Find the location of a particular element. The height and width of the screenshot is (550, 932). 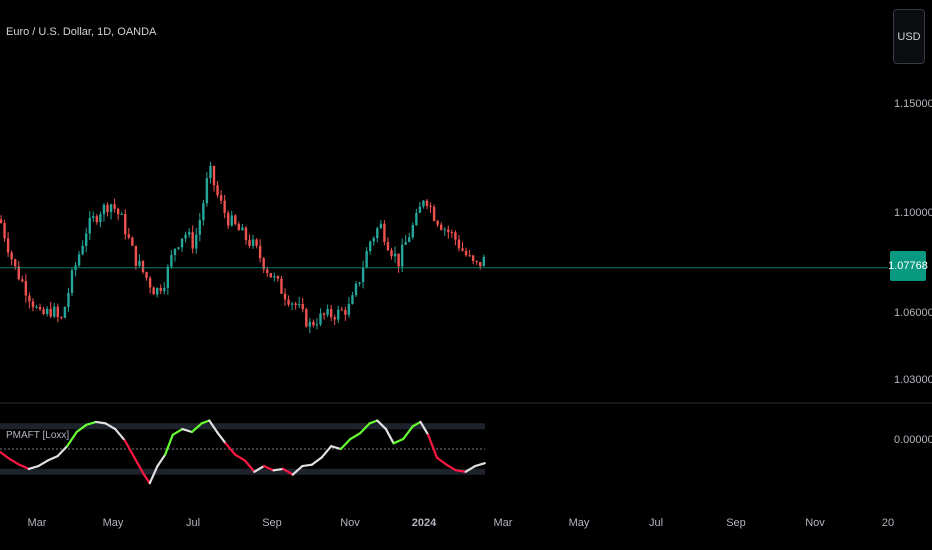

price-tick-label: 1.15000 is located at coordinates (913, 104).